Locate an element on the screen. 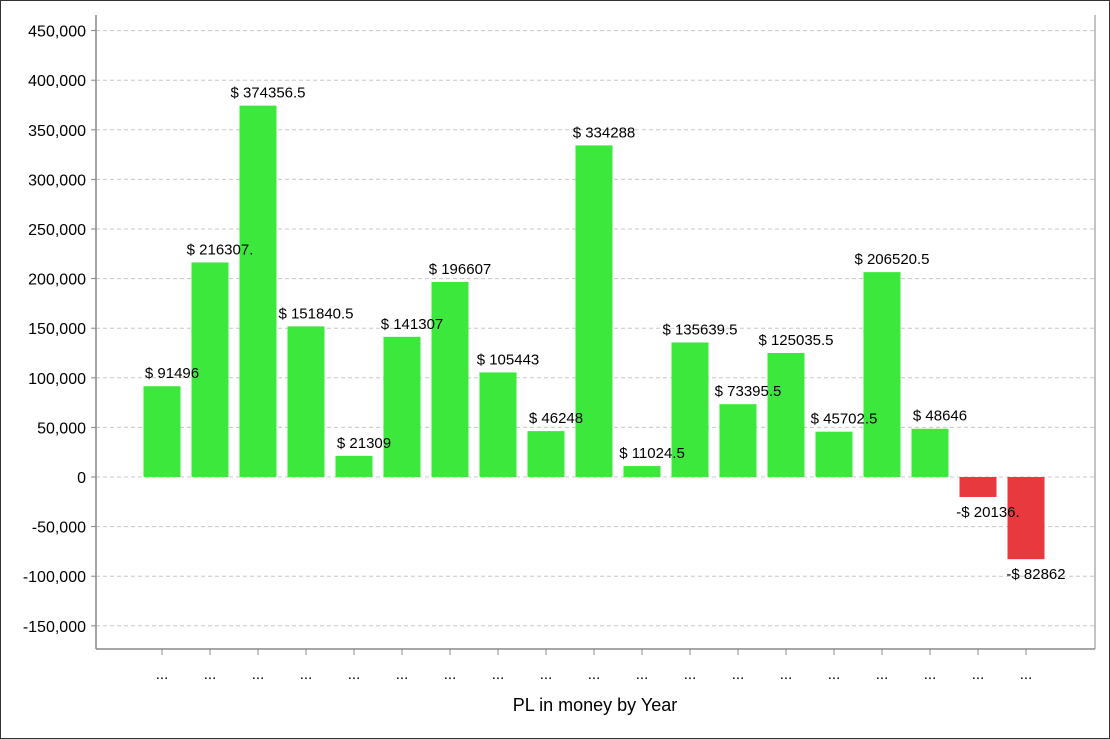 The image size is (1110, 739). data-label: $ 125035.5 is located at coordinates (795, 340).